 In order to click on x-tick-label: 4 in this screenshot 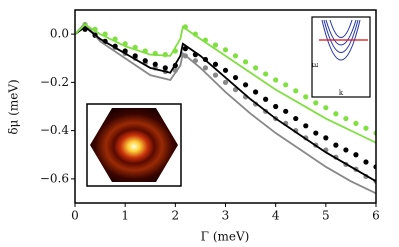, I will do `click(276, 216)`.